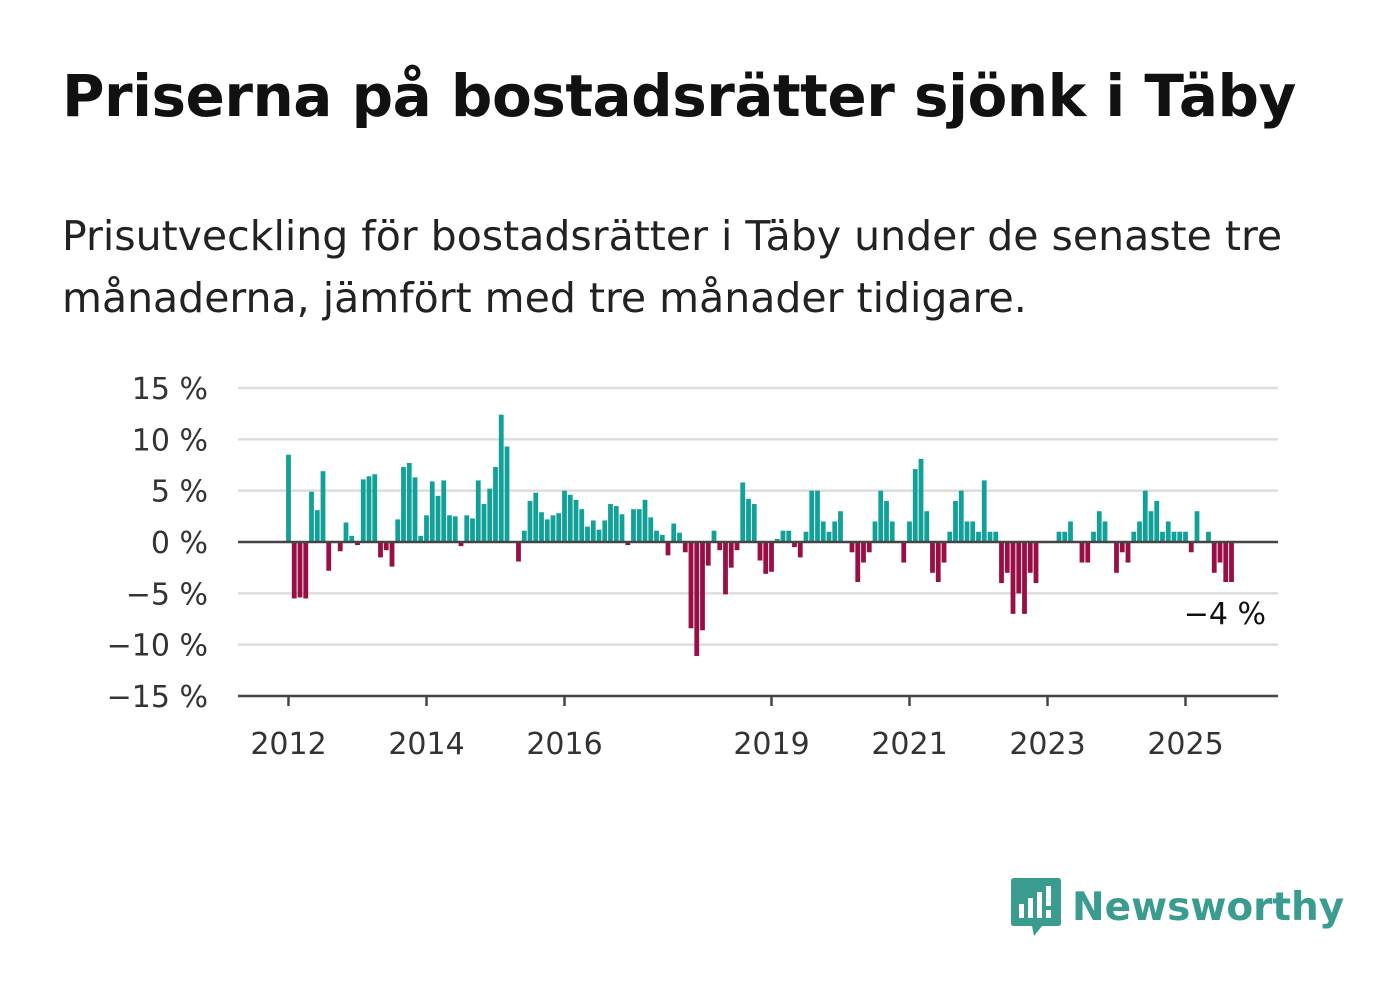  Describe the element at coordinates (564, 744) in the screenshot. I see `x-tick-label: 2016` at that location.